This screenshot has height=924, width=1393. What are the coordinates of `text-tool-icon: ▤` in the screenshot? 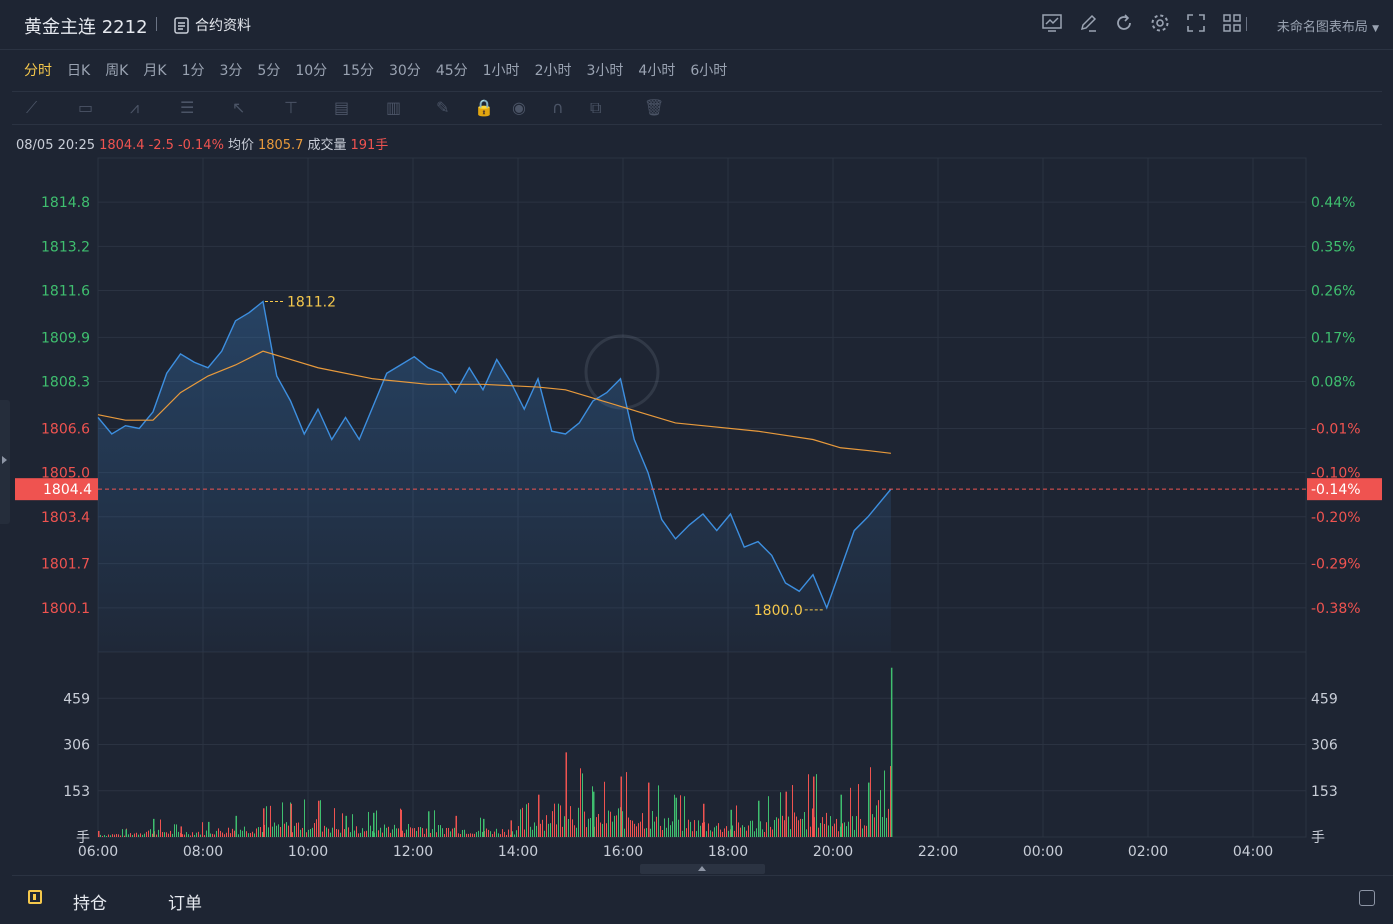 It's located at (342, 107).